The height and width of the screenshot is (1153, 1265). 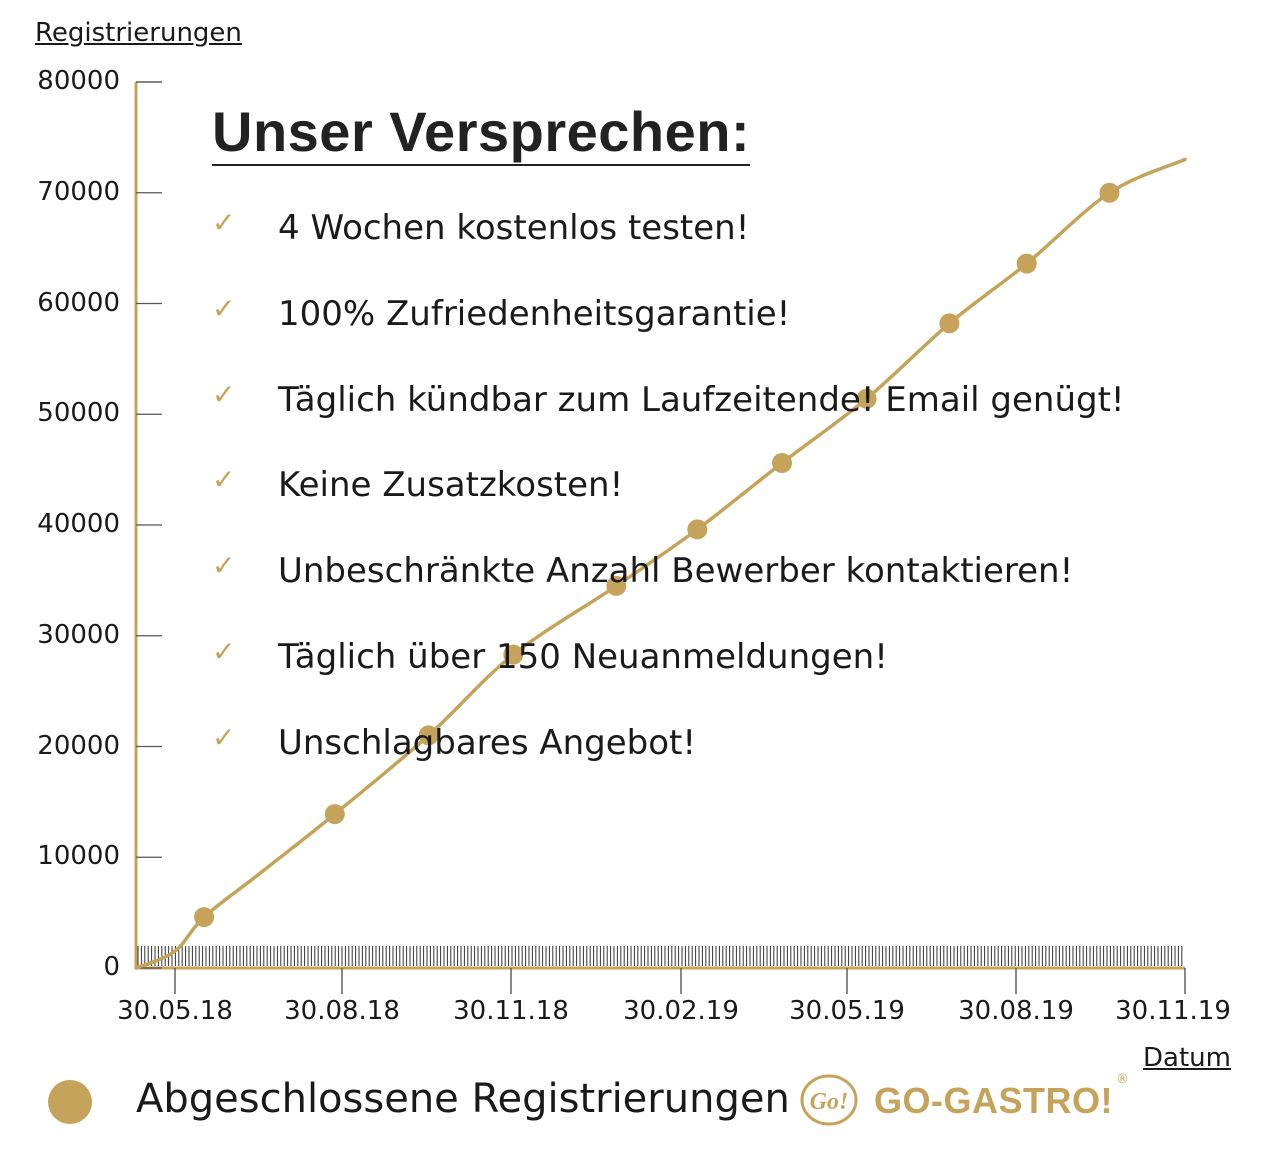 I want to click on y-tick-label: 60000, so click(x=78, y=302).